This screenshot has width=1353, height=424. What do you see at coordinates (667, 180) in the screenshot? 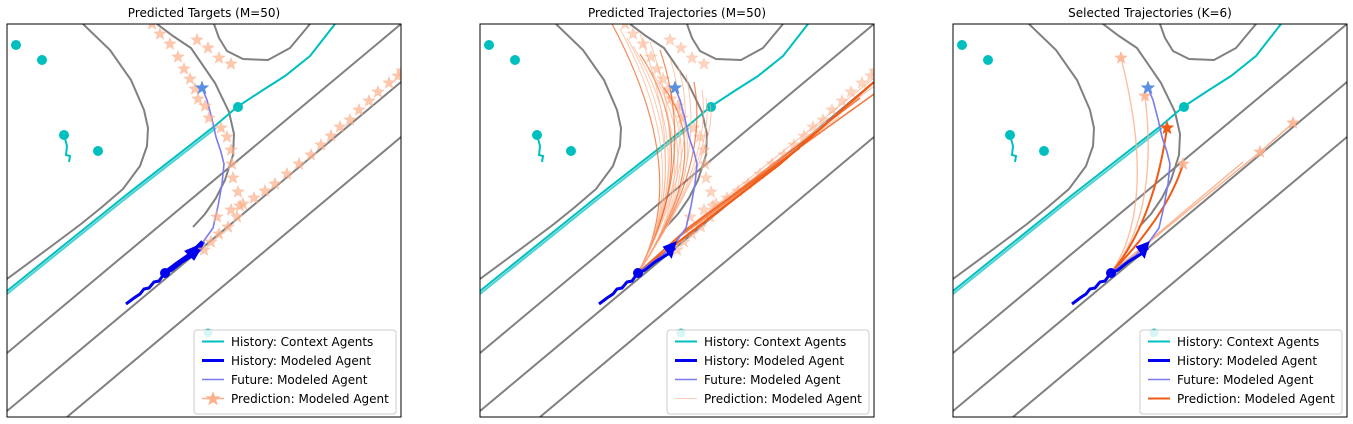
I see `modeled-agent-future` at bounding box center [667, 180].